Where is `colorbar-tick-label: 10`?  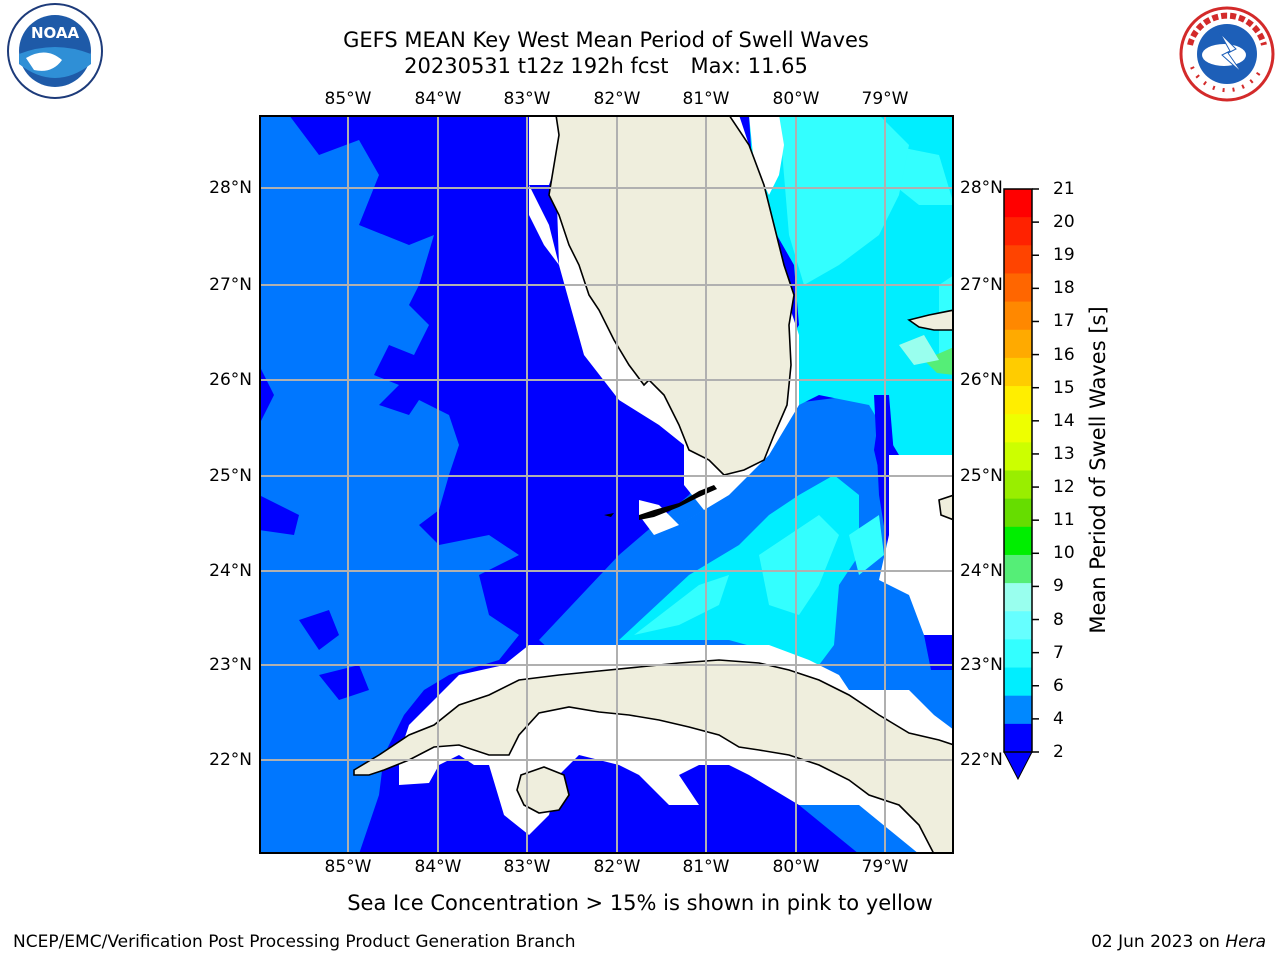 colorbar-tick-label: 10 is located at coordinates (1064, 553).